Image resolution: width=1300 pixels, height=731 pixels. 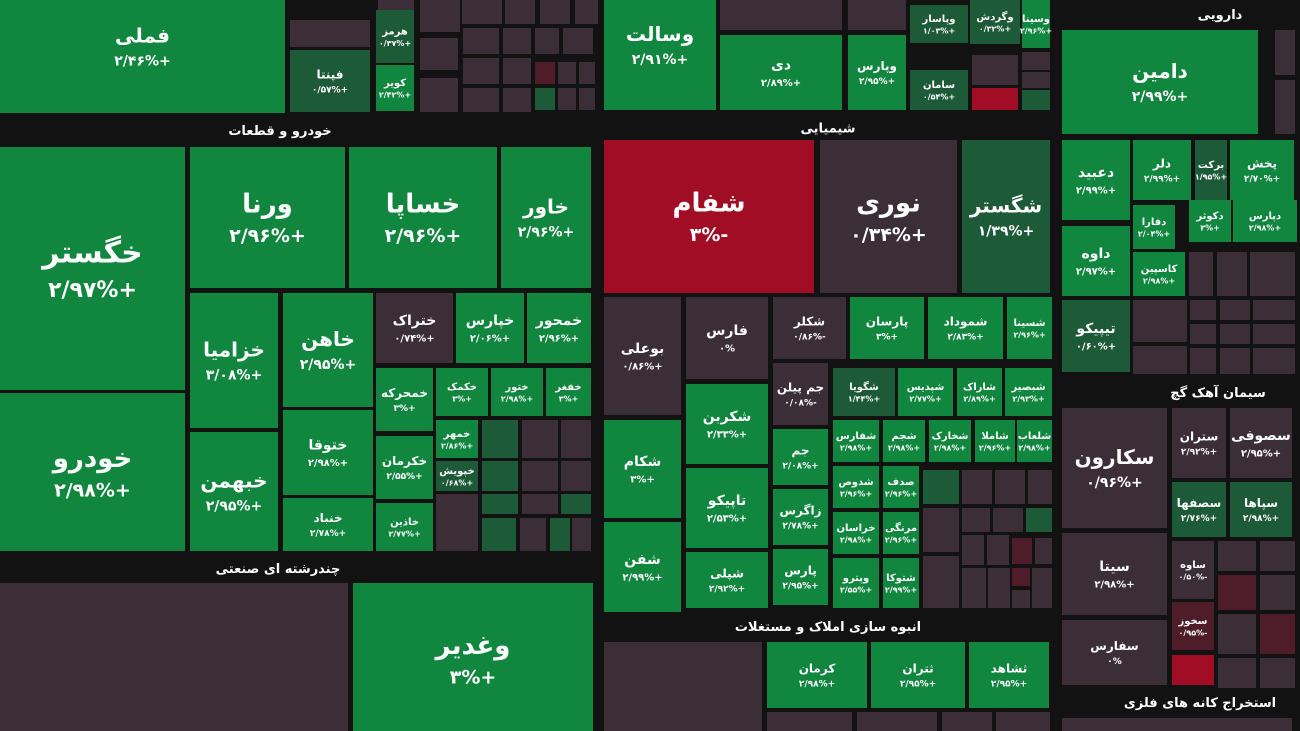 What do you see at coordinates (877, 66) in the screenshot?
I see `tile-symbol: وپارس` at bounding box center [877, 66].